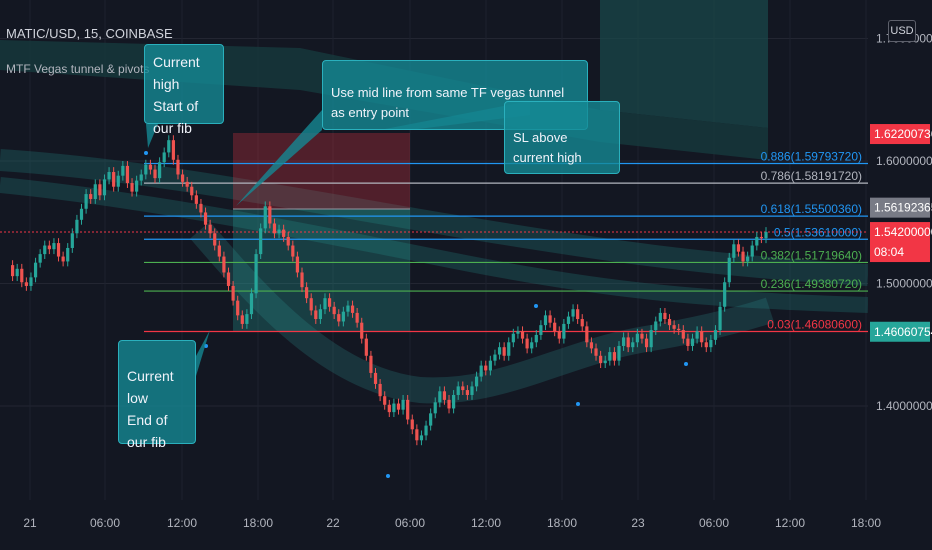 The image size is (932, 550). Describe the element at coordinates (547, 147) in the screenshot. I see `callout-line: SL above current high` at that location.